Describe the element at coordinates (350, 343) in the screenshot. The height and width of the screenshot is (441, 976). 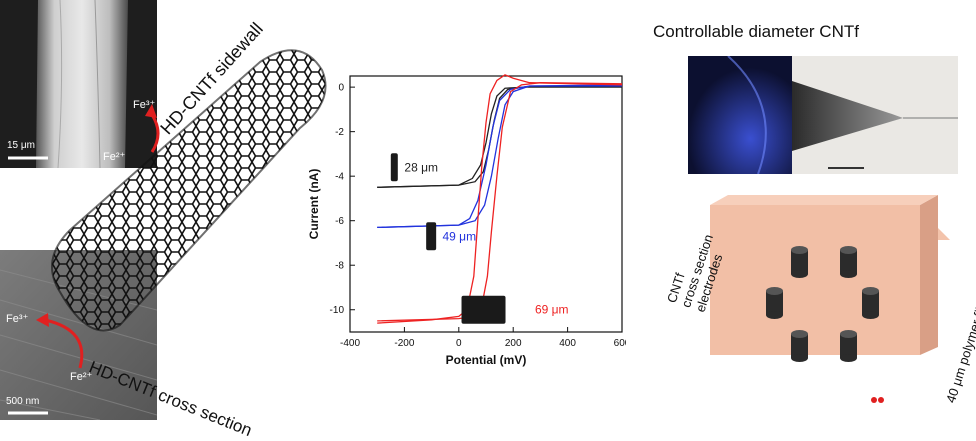
I see `x-tick-label: -400` at that location.